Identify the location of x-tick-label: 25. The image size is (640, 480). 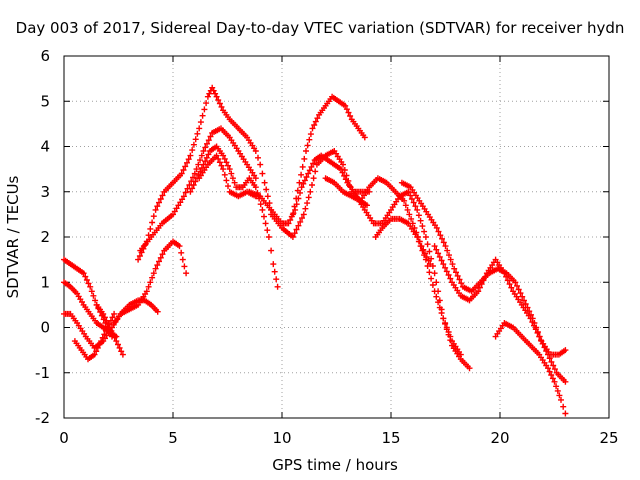
(608, 438).